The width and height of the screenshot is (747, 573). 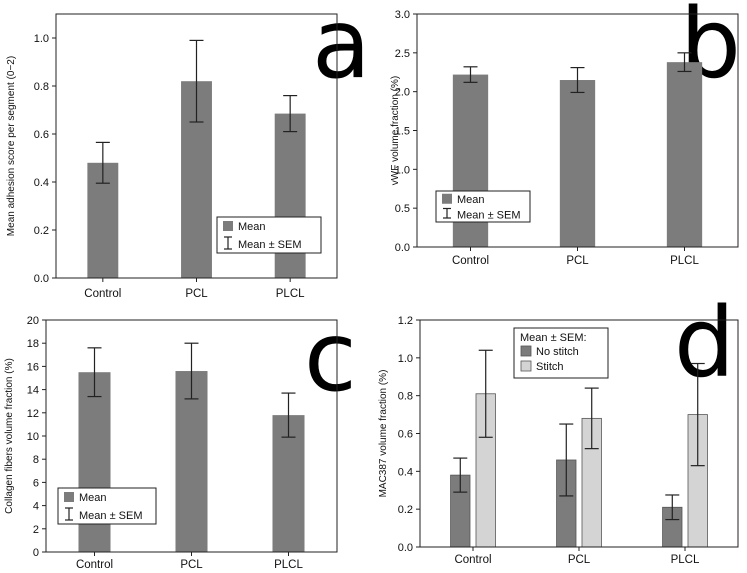 What do you see at coordinates (33, 321) in the screenshot?
I see `y-tick-label: 20` at bounding box center [33, 321].